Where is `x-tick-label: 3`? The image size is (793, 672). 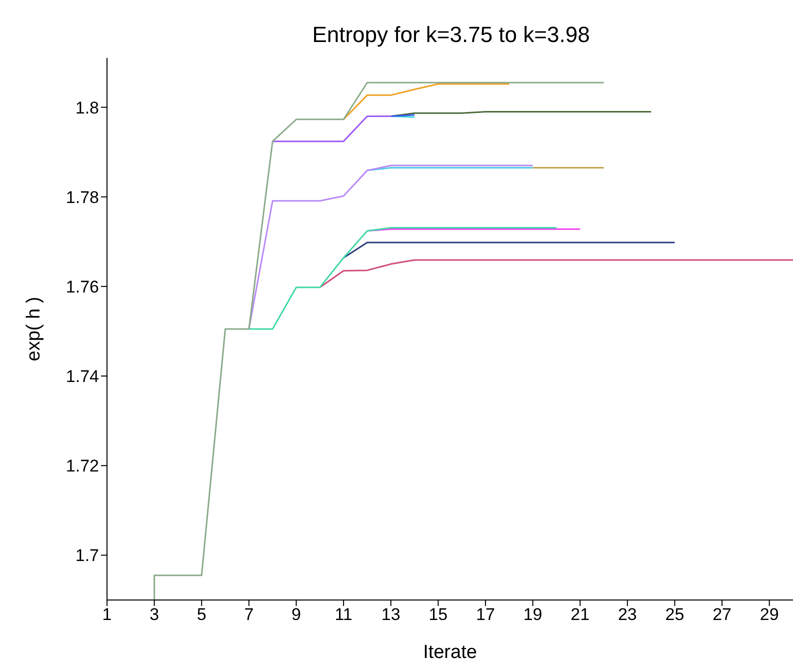 x-tick-label: 3 is located at coordinates (155, 614).